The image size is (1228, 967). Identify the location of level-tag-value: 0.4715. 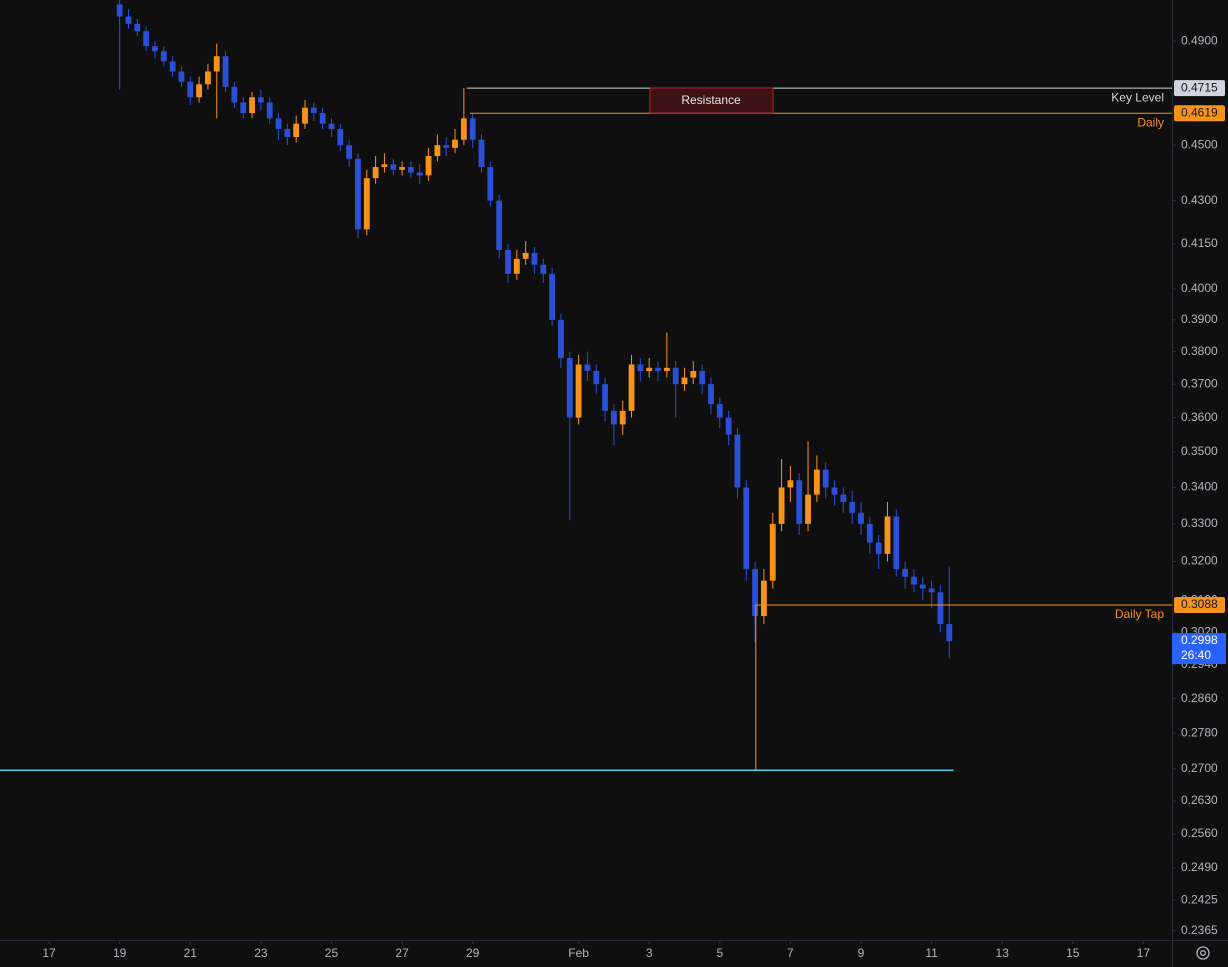
(1199, 87).